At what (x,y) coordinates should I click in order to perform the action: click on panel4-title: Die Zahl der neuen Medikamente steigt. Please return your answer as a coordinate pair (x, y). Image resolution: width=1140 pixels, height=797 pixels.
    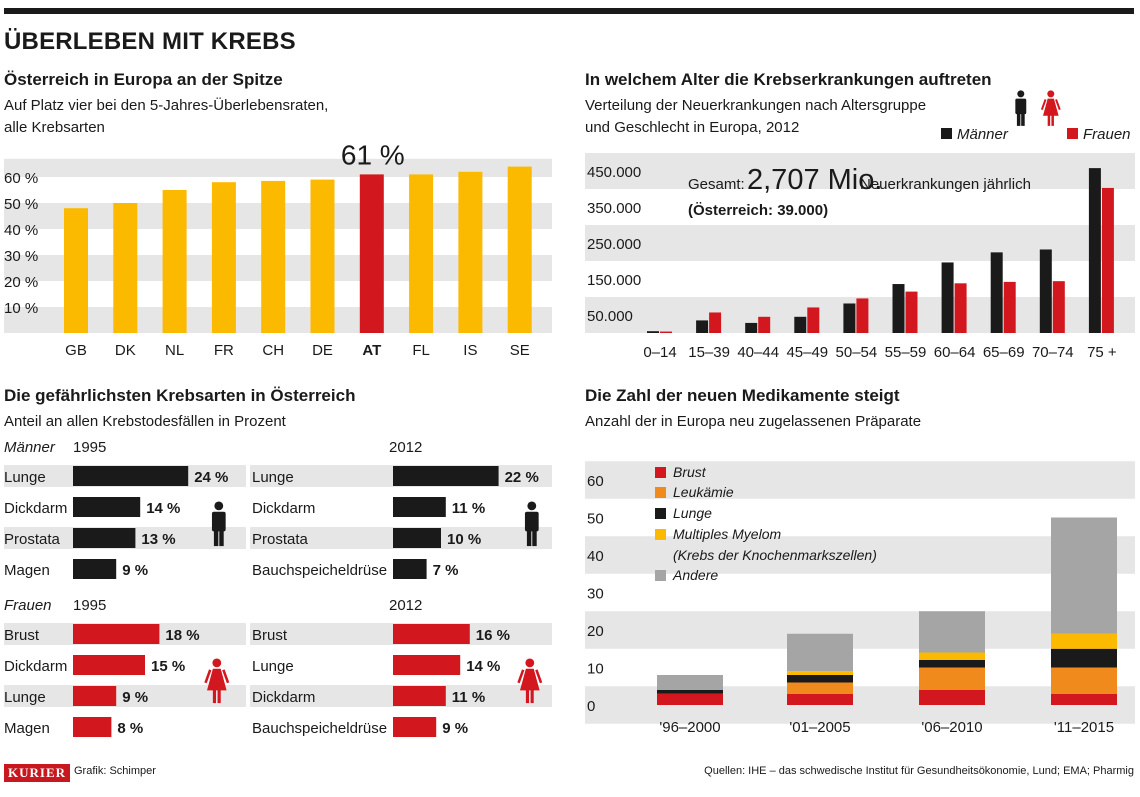
    Looking at the image, I should click on (742, 395).